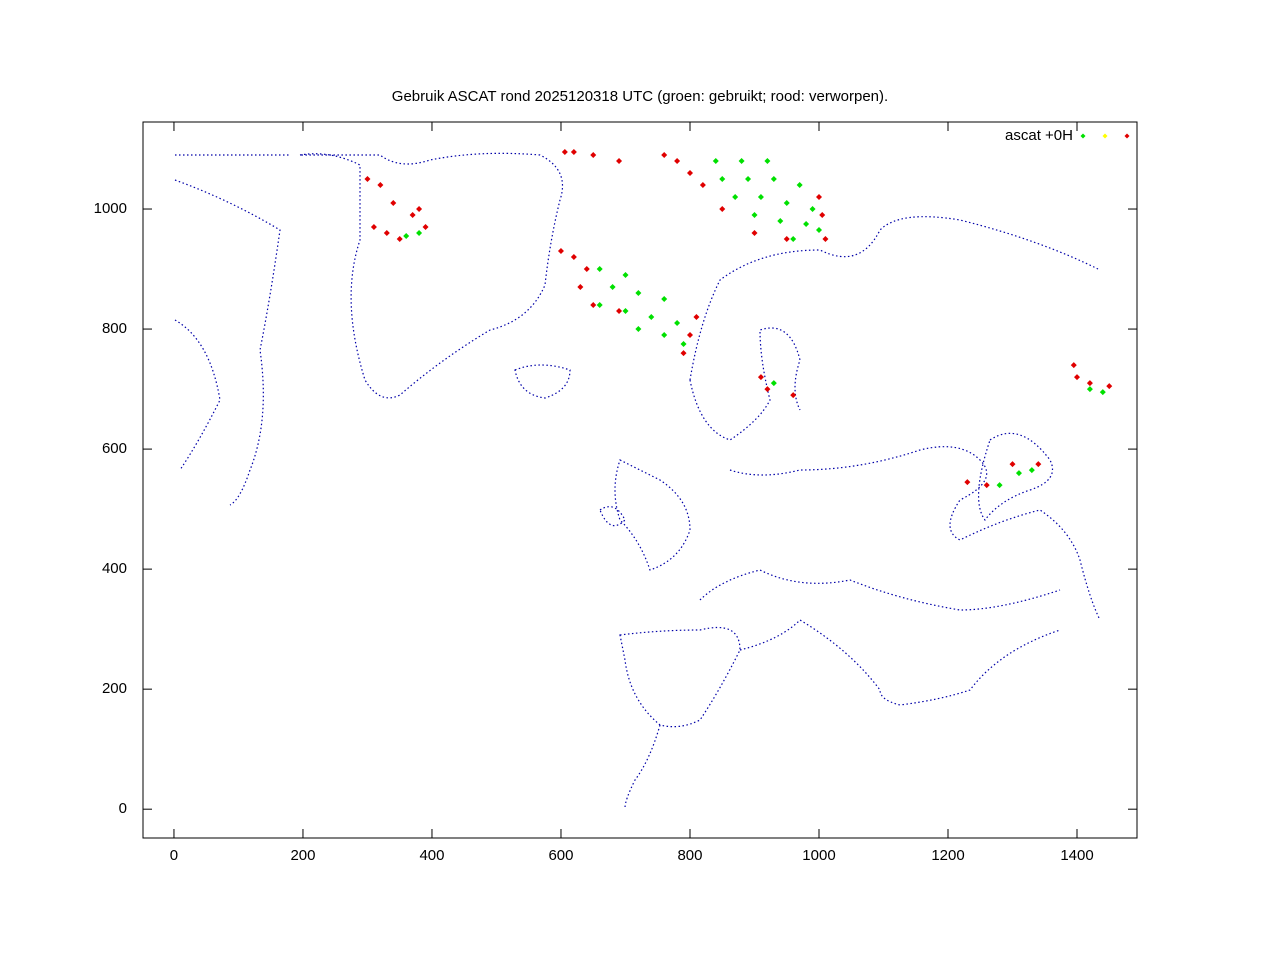 This screenshot has height=960, width=1280. I want to click on europe, so click(860, 627).